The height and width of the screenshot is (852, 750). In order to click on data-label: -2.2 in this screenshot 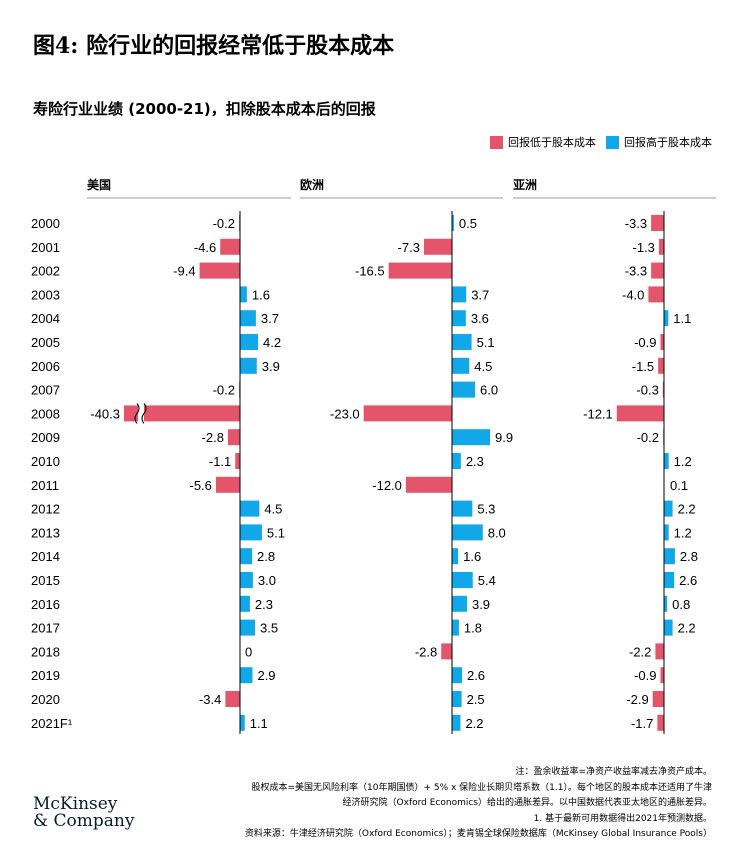, I will do `click(640, 651)`.